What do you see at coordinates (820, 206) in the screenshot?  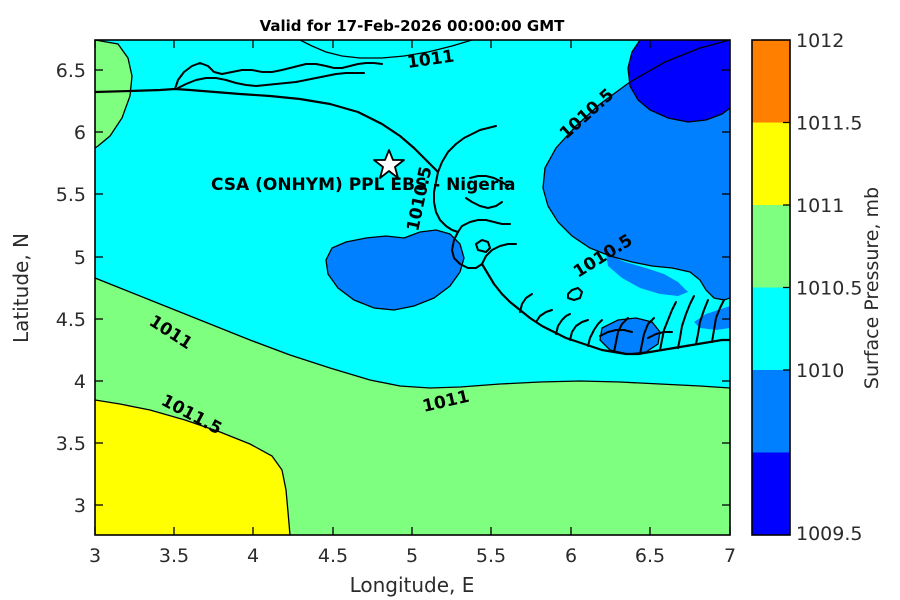 I see `colorbar-tick-1011: 1011` at bounding box center [820, 206].